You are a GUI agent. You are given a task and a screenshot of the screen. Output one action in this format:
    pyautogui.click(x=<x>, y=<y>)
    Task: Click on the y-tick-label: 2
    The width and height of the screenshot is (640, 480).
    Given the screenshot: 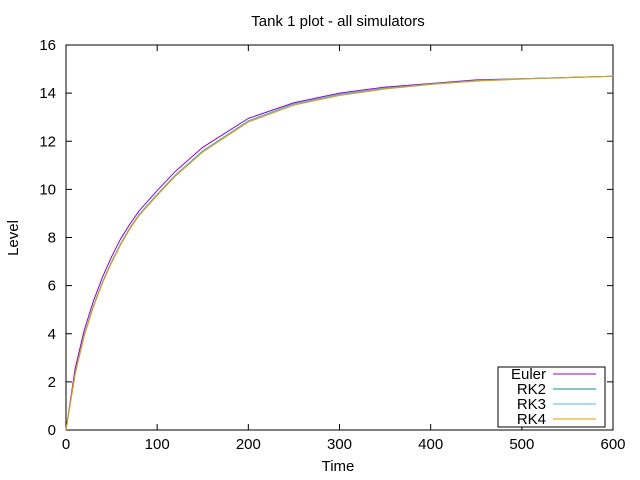 What is the action you would take?
    pyautogui.click(x=52, y=382)
    